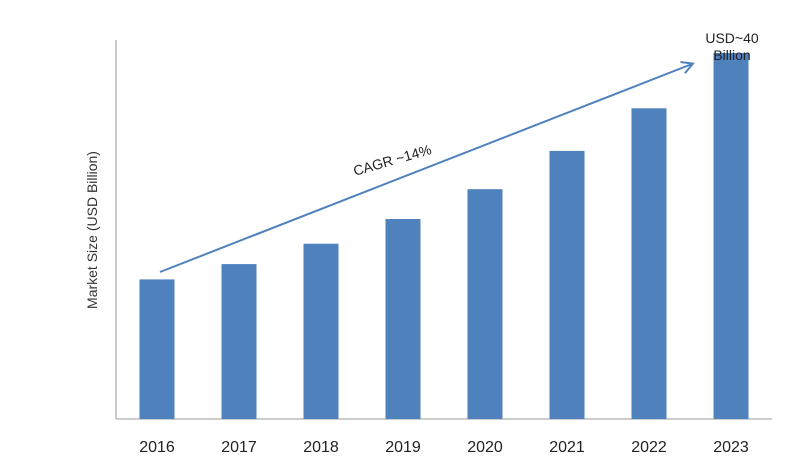  I want to click on x-tick-label-2016: 2016, so click(157, 447).